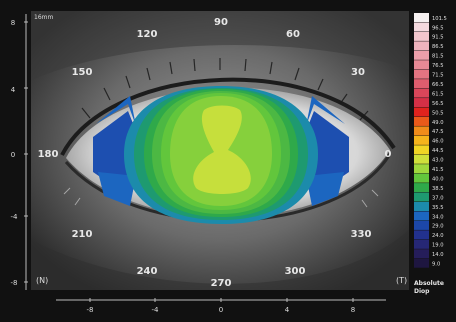  What do you see at coordinates (42, 280) in the screenshot?
I see `nasal-label: (N)` at bounding box center [42, 280].